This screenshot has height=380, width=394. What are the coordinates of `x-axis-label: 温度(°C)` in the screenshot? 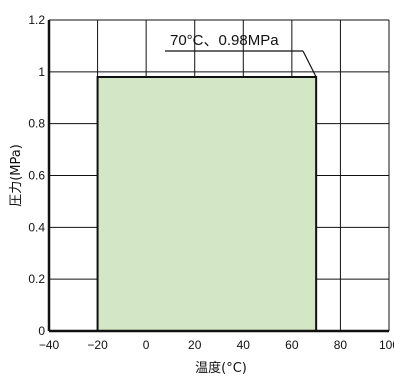 It's located at (221, 368).